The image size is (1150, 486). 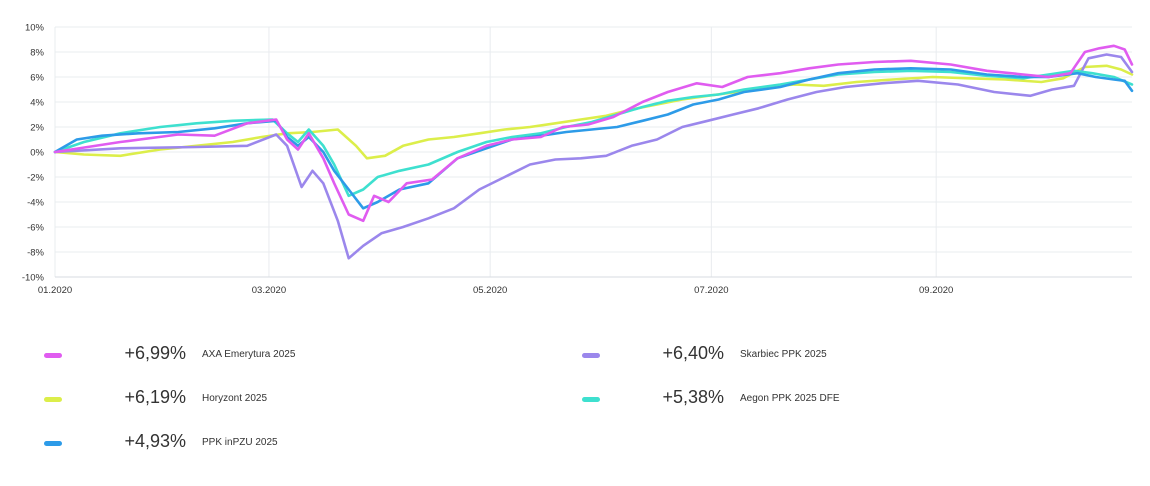 I want to click on x-tick-label: 03.2020, so click(x=269, y=290).